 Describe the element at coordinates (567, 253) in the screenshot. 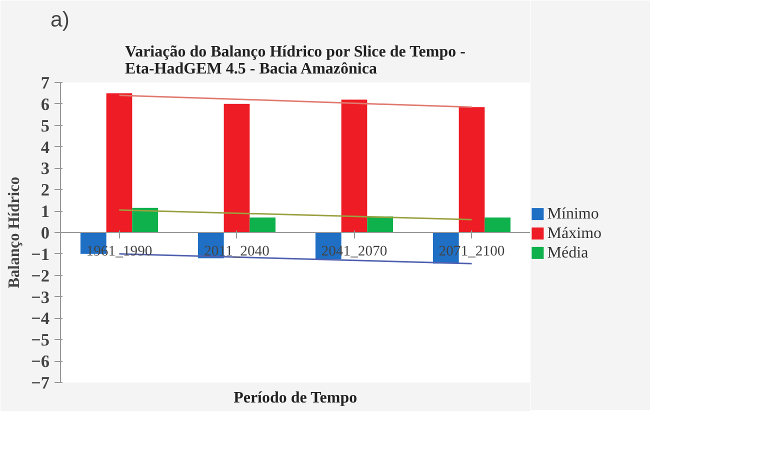

I see `legend-label: Média` at that location.